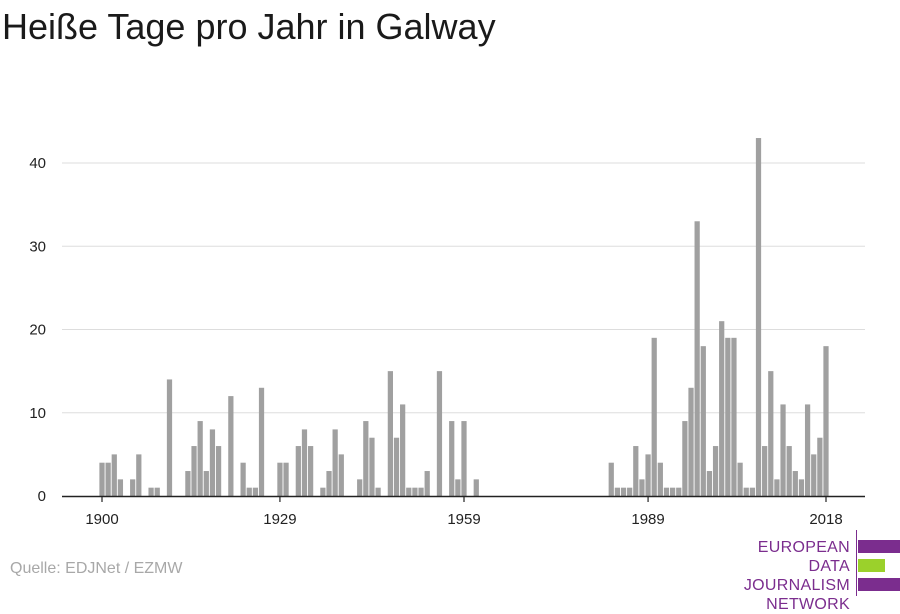 The width and height of the screenshot is (900, 614). What do you see at coordinates (37, 246) in the screenshot?
I see `y-tick-label: 30` at bounding box center [37, 246].